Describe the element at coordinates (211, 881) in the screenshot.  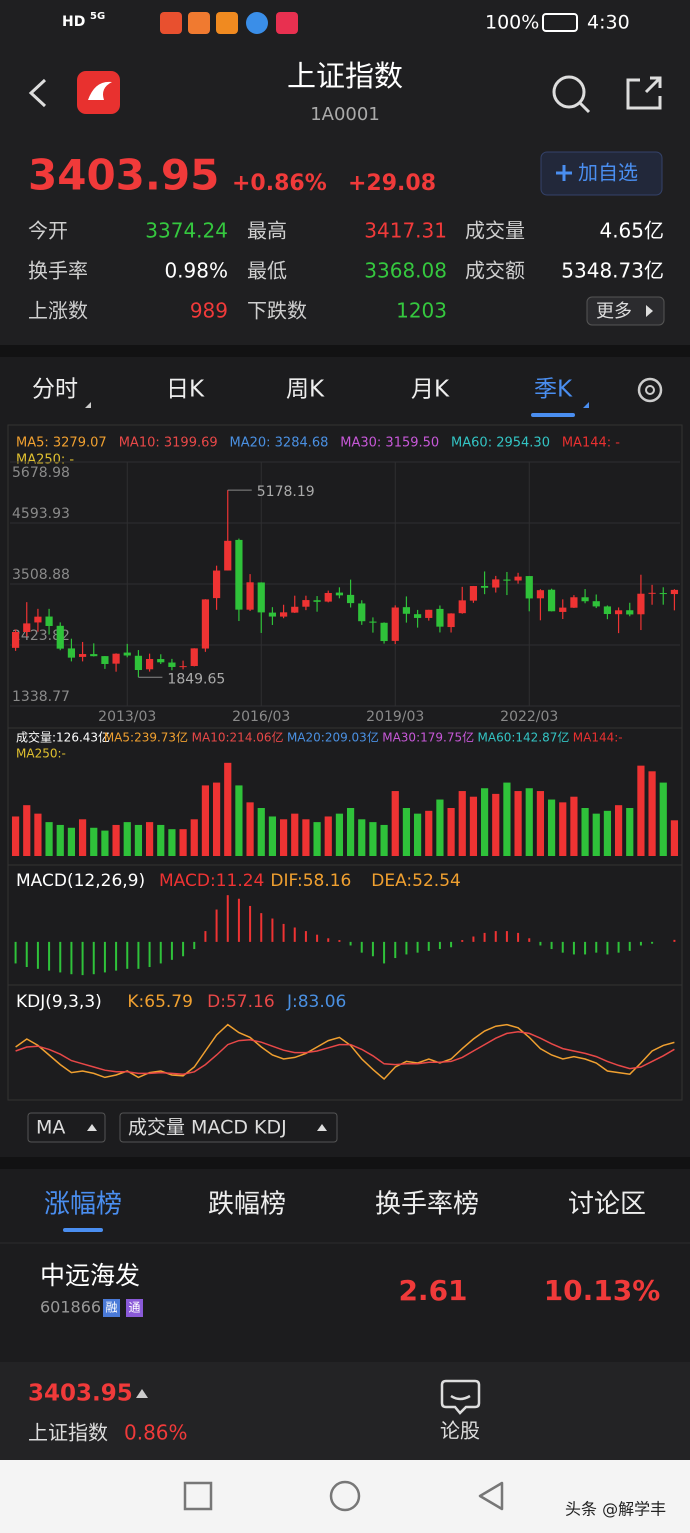
I see `legend-item: MACD:11.24` at that location.